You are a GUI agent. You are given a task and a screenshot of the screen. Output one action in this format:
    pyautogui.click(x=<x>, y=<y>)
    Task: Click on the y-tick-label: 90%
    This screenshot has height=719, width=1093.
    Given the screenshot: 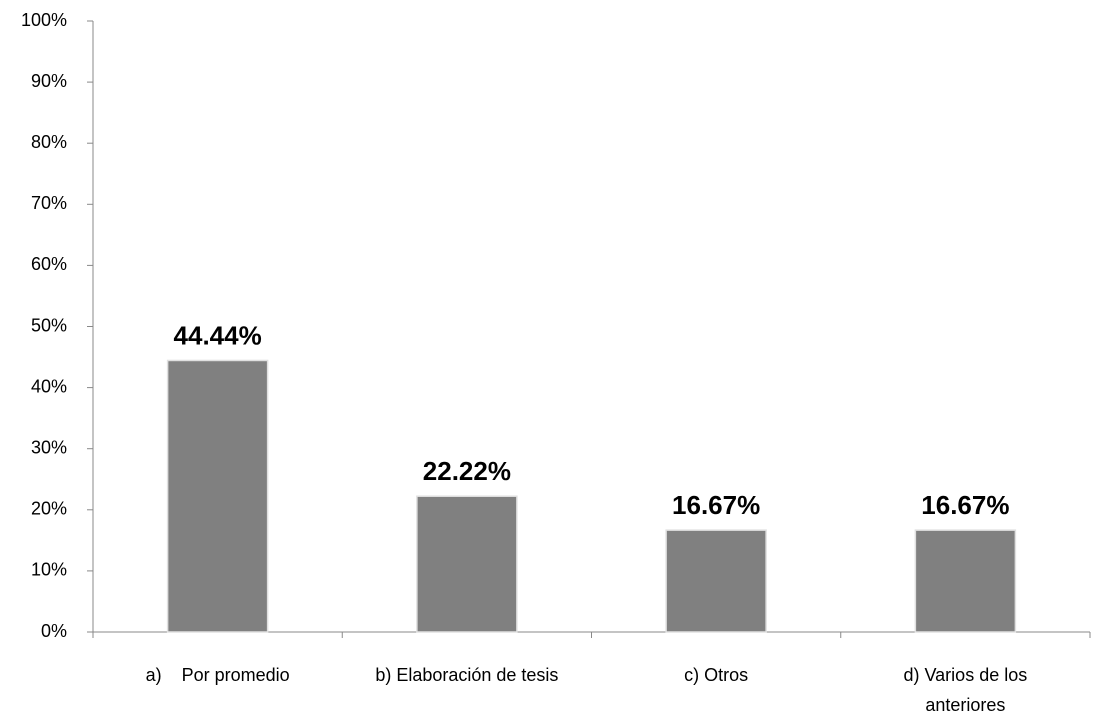 What is the action you would take?
    pyautogui.click(x=49, y=81)
    